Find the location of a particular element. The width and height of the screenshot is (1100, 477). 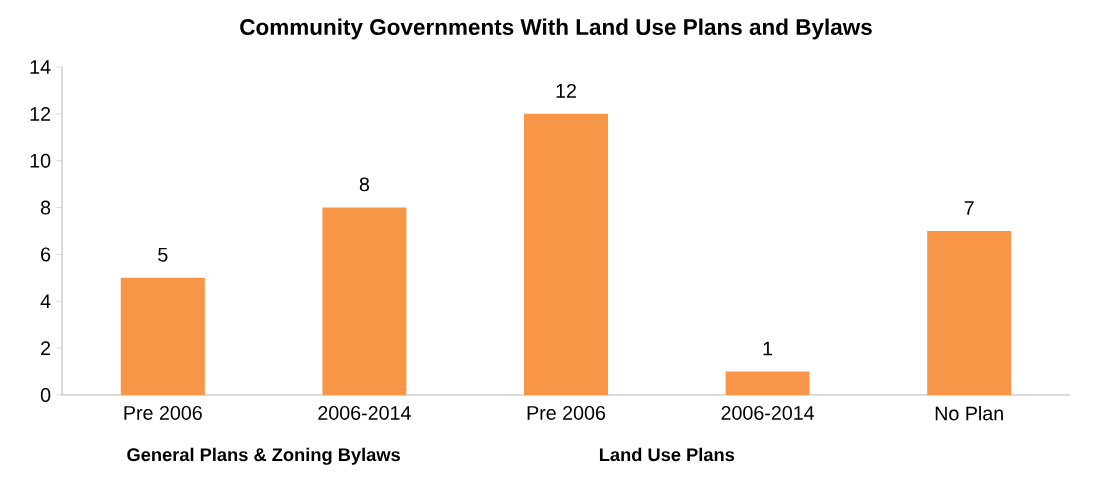

text: General Plans & Zoning Bylaws is located at coordinates (263, 456).